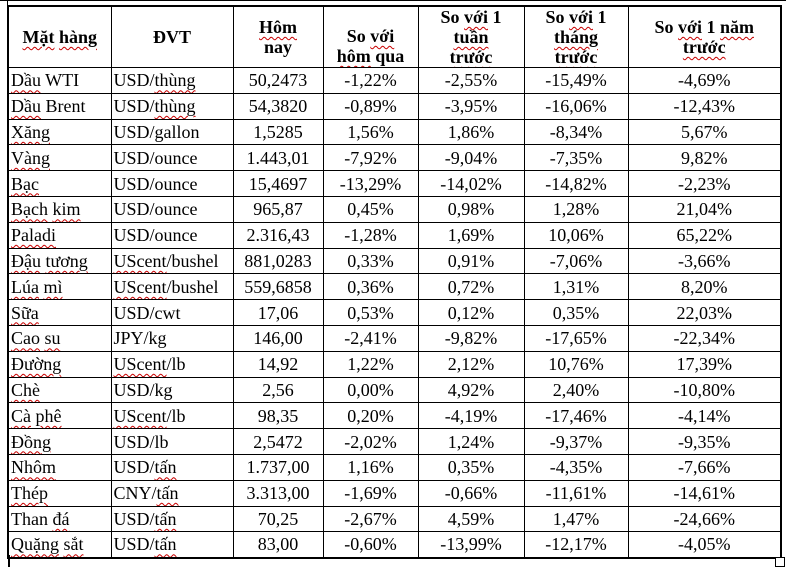 The height and width of the screenshot is (567, 786). Describe the element at coordinates (471, 493) in the screenshot. I see `cell-so-voi-1-tuan-truoc: -0,66%` at that location.